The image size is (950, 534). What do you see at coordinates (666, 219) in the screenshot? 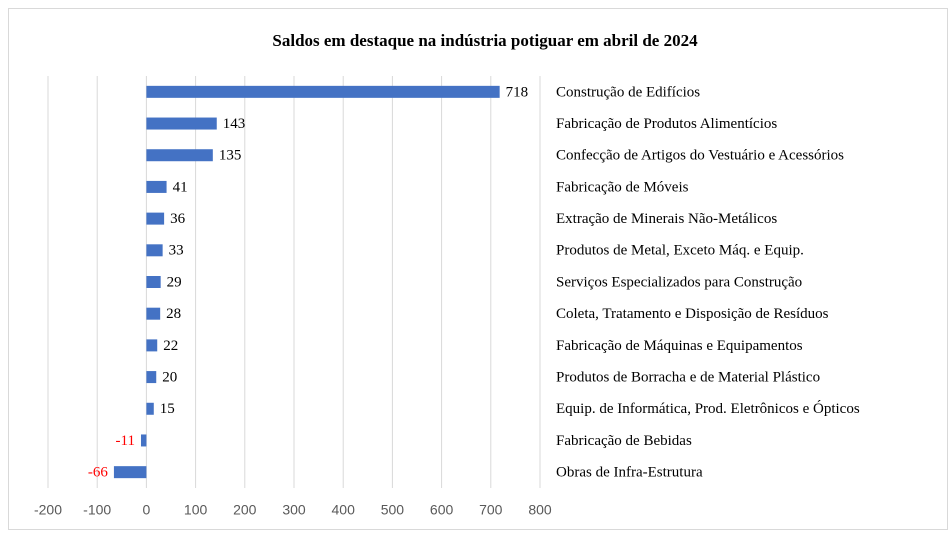
I see `category-label: Extração de Minerais Não-Metálicos` at bounding box center [666, 219].